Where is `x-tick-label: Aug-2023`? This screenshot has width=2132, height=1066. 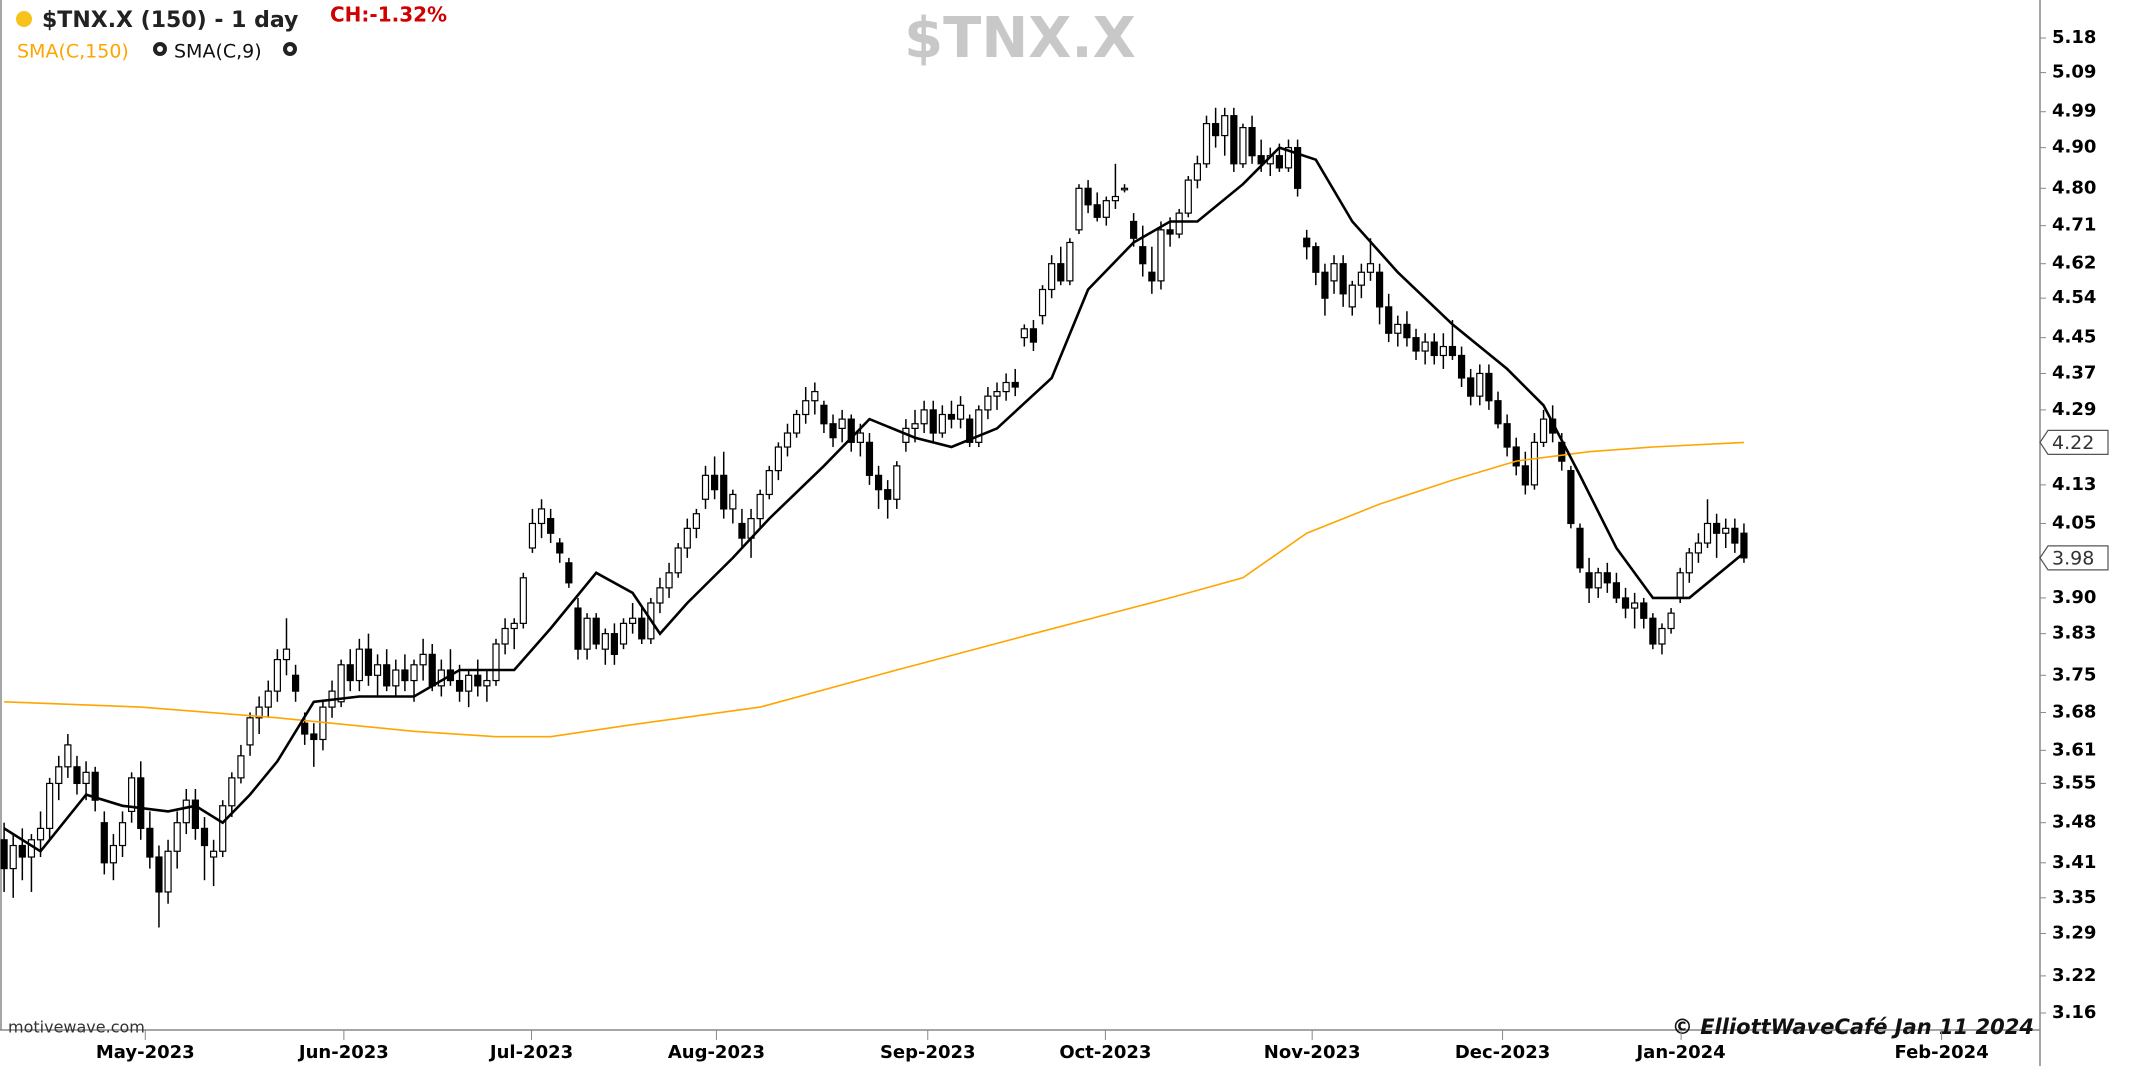 x-tick-label: Aug-2023 is located at coordinates (716, 1052).